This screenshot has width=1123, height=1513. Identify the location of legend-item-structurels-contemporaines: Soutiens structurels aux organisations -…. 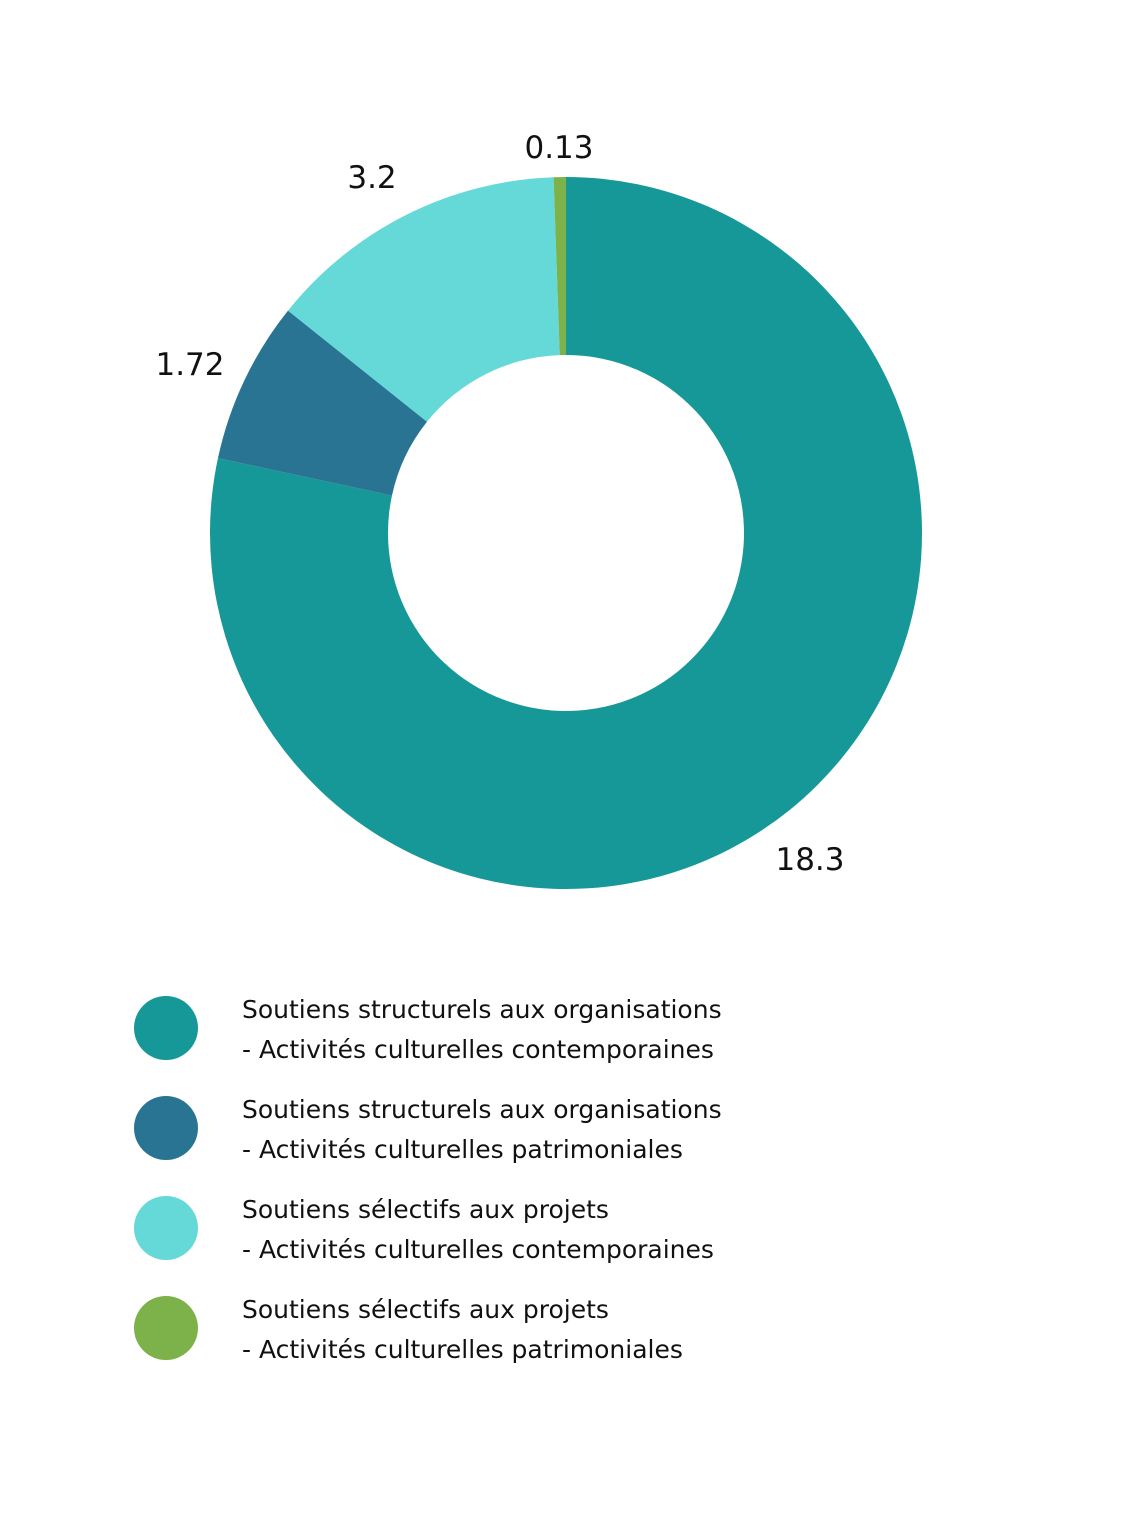
(584, 1029).